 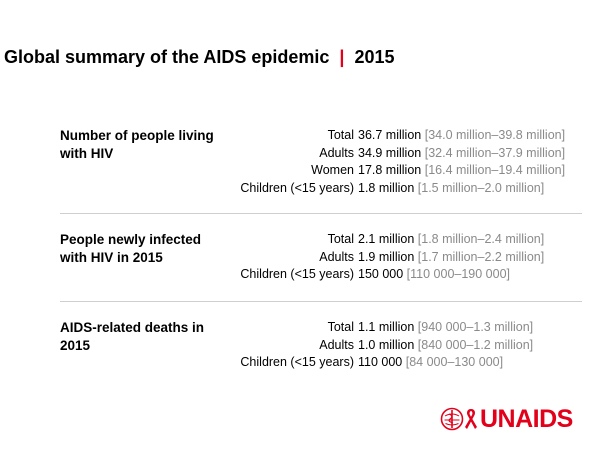 I want to click on stat-value-group: 17.8 million [16.4 million–19.4 million], so click(x=461, y=171).